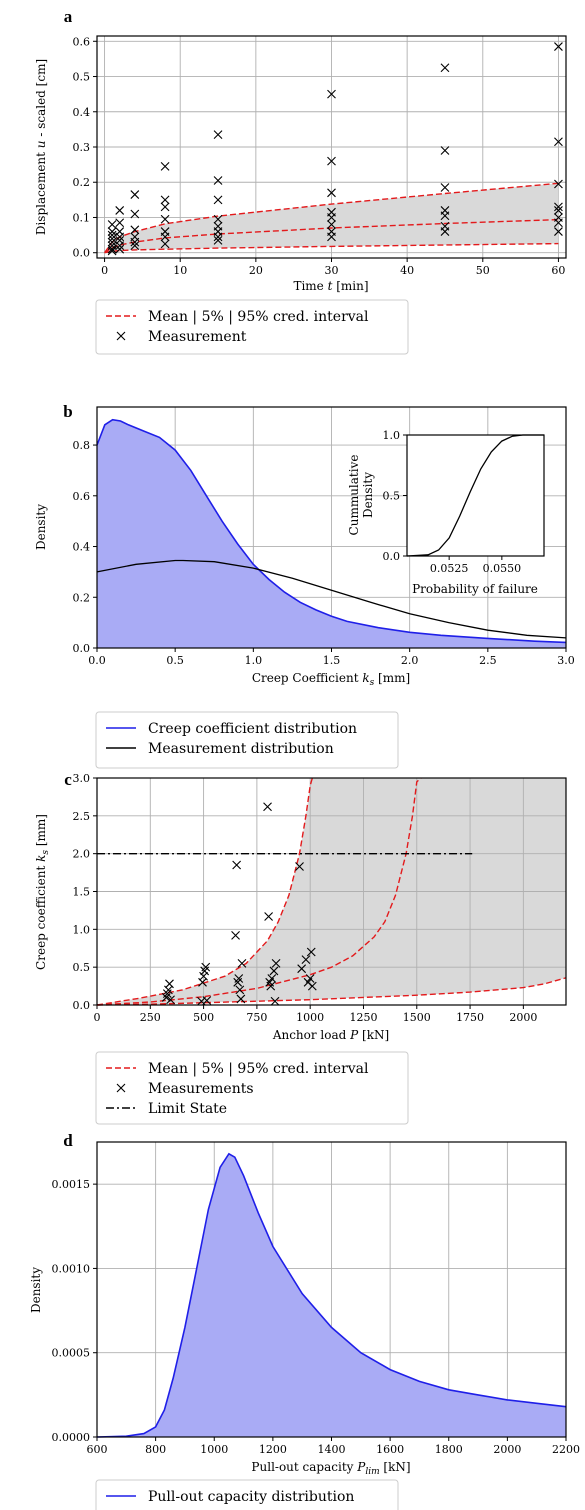 This screenshot has width=585, height=1510. Describe the element at coordinates (42, 892) in the screenshot. I see `y-axis-label: Creep coefficient ks [mm]` at that location.